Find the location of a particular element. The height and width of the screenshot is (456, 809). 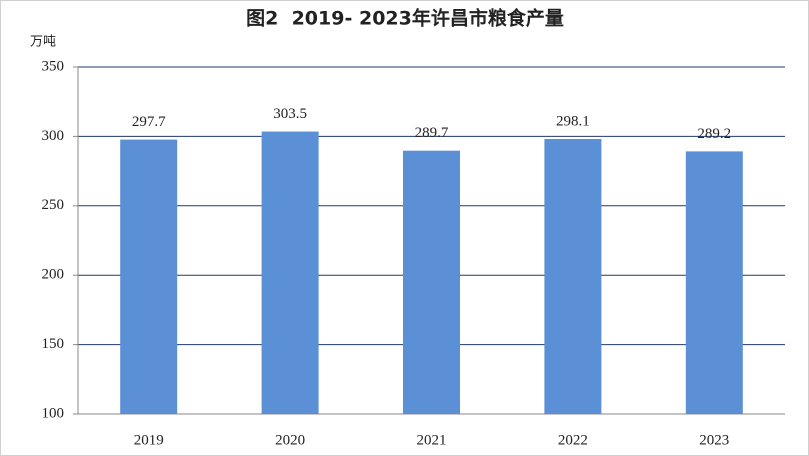

data-label: 289.7 is located at coordinates (432, 133).